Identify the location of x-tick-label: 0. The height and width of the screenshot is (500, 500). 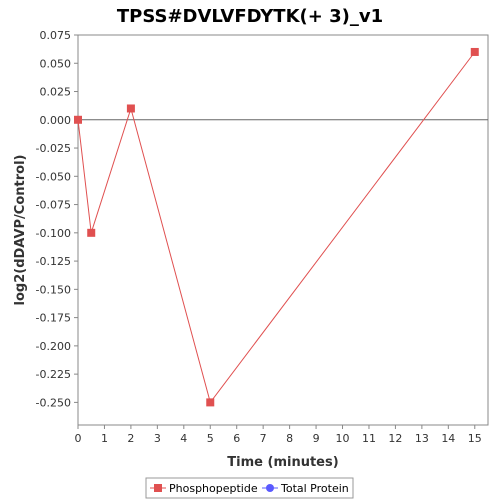
(78, 438).